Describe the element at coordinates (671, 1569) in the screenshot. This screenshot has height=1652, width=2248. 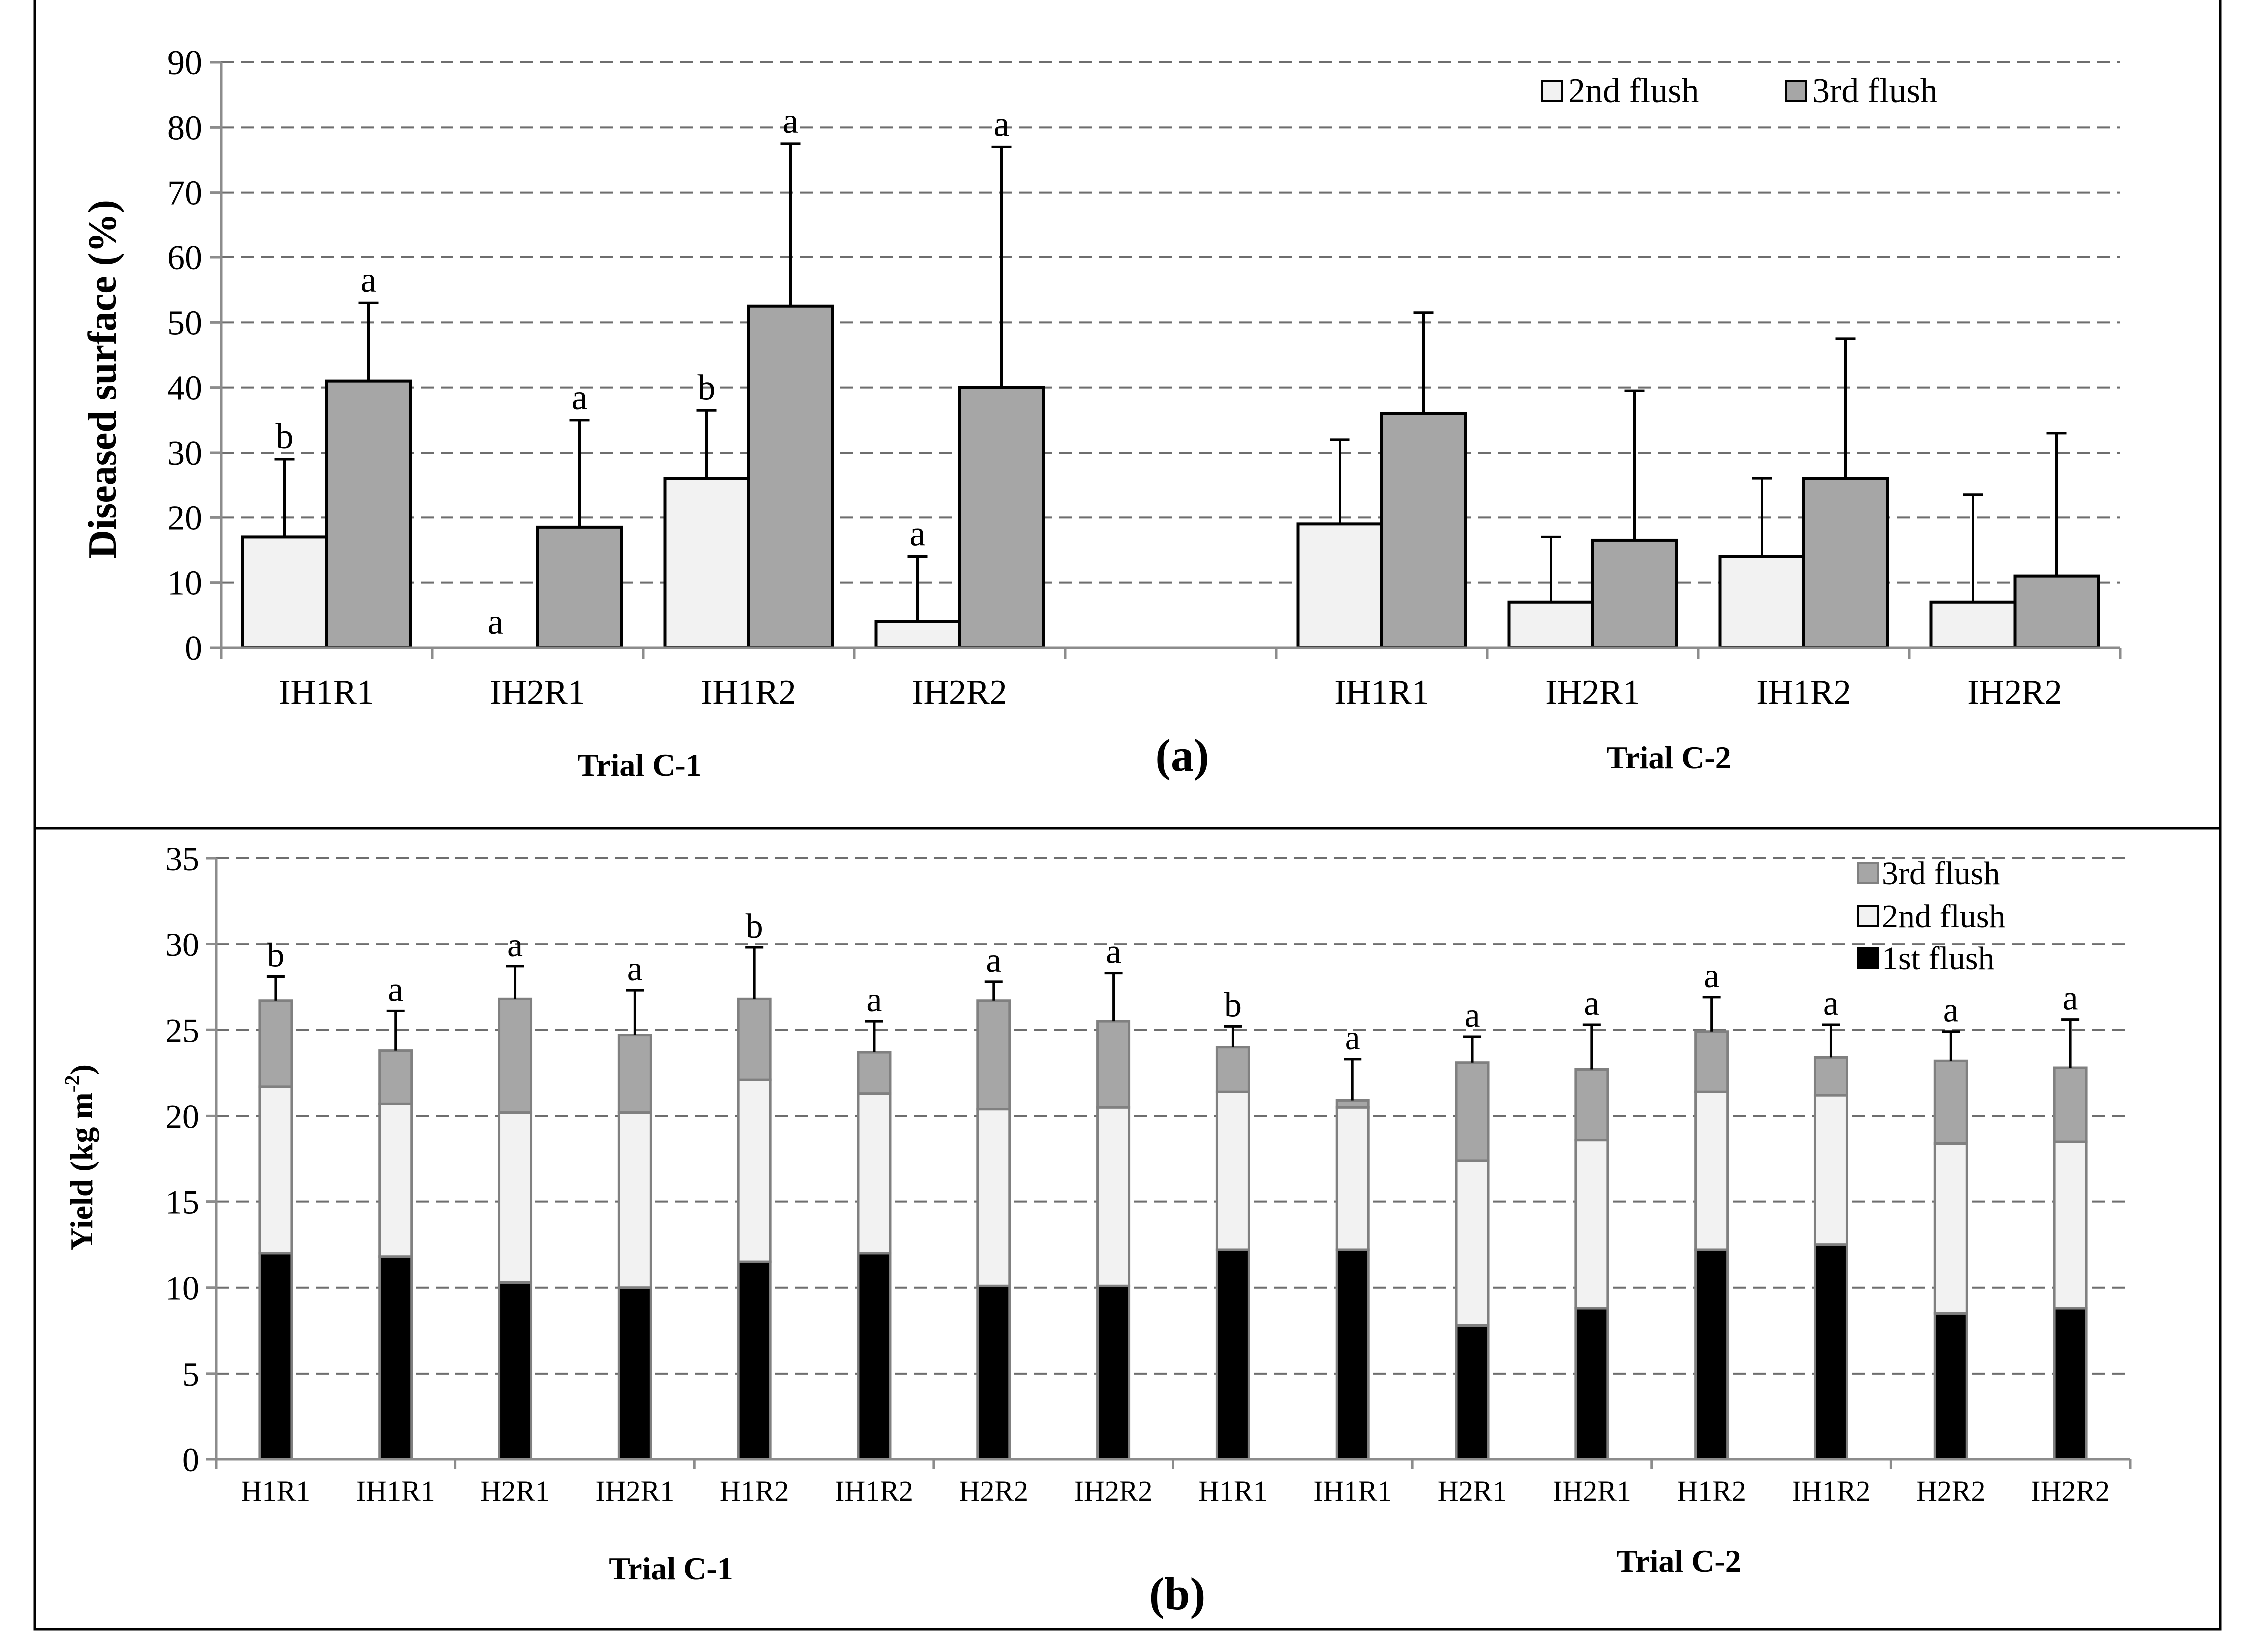
I see `panel-b-trial-c1-label: Trial C-1` at that location.